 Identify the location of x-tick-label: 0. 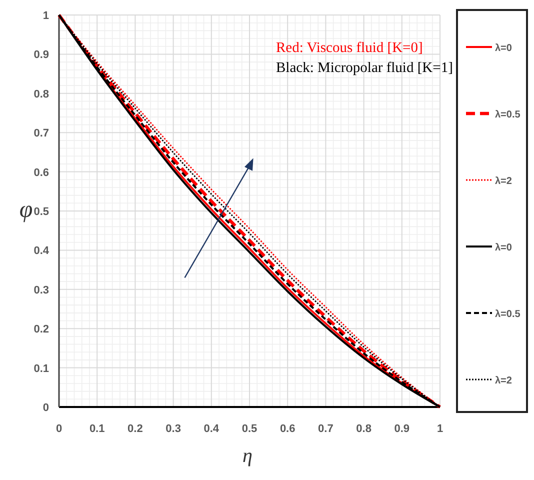
(59, 429).